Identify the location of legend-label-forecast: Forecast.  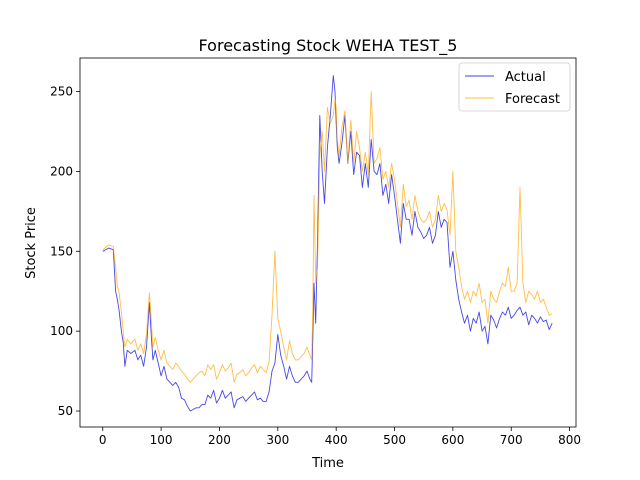
(532, 99).